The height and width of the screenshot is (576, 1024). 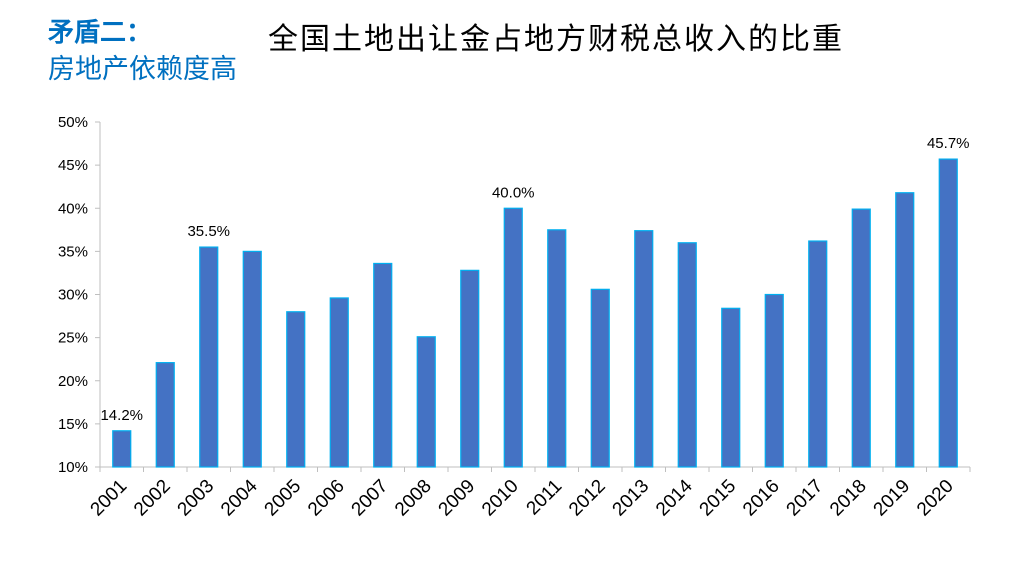 What do you see at coordinates (905, 330) in the screenshot?
I see `bar-2019` at bounding box center [905, 330].